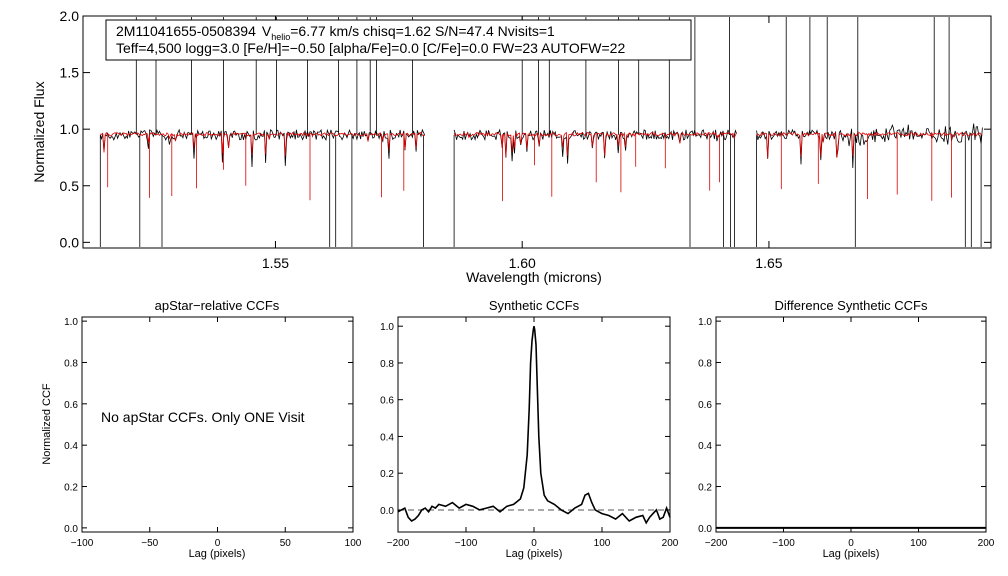 The image size is (1008, 576). Describe the element at coordinates (267, 31) in the screenshot. I see `vhelio-v: V` at that location.